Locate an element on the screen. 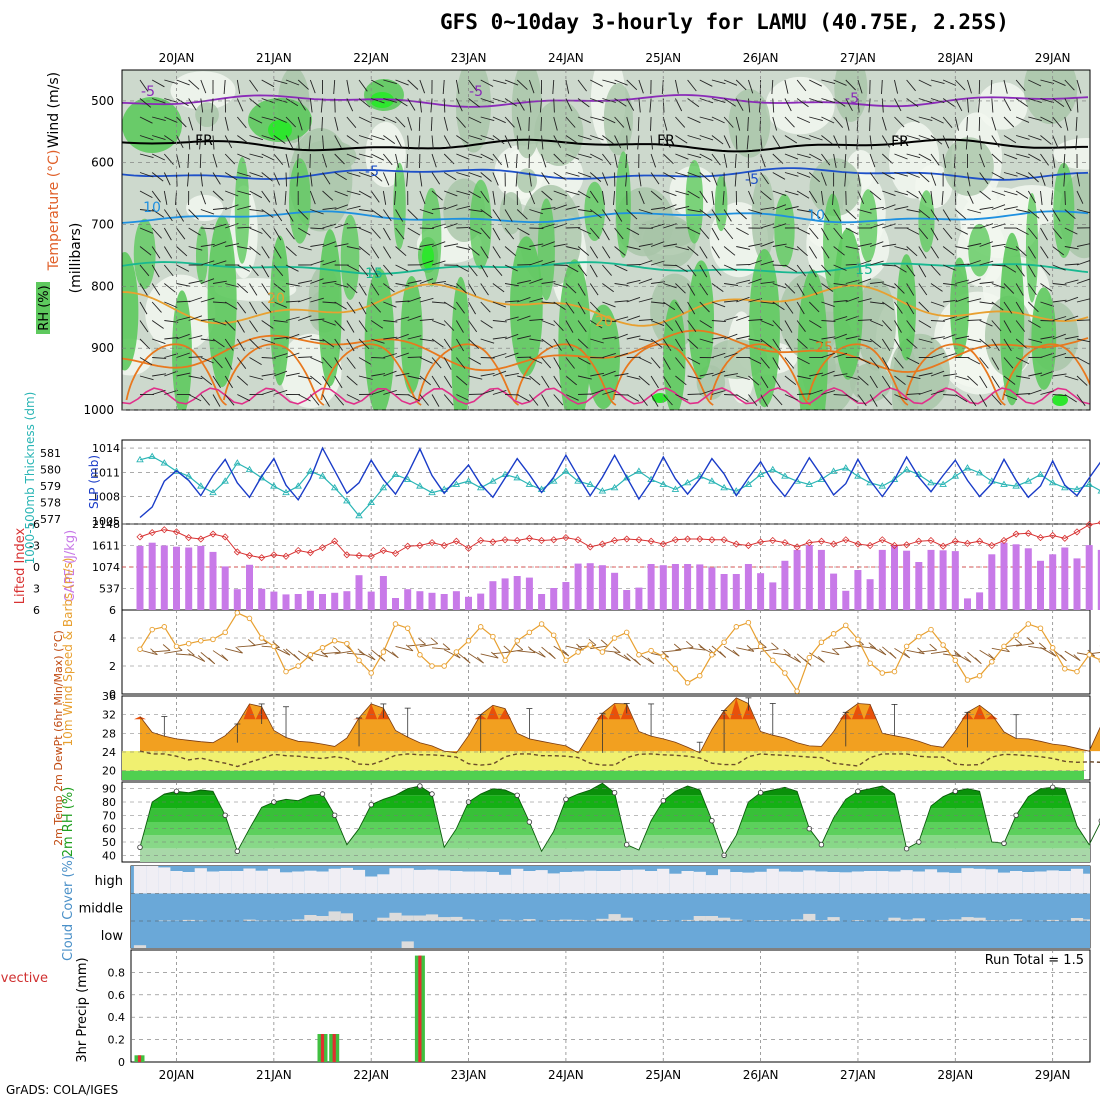  isotherm-label: 20 is located at coordinates (276, 299).